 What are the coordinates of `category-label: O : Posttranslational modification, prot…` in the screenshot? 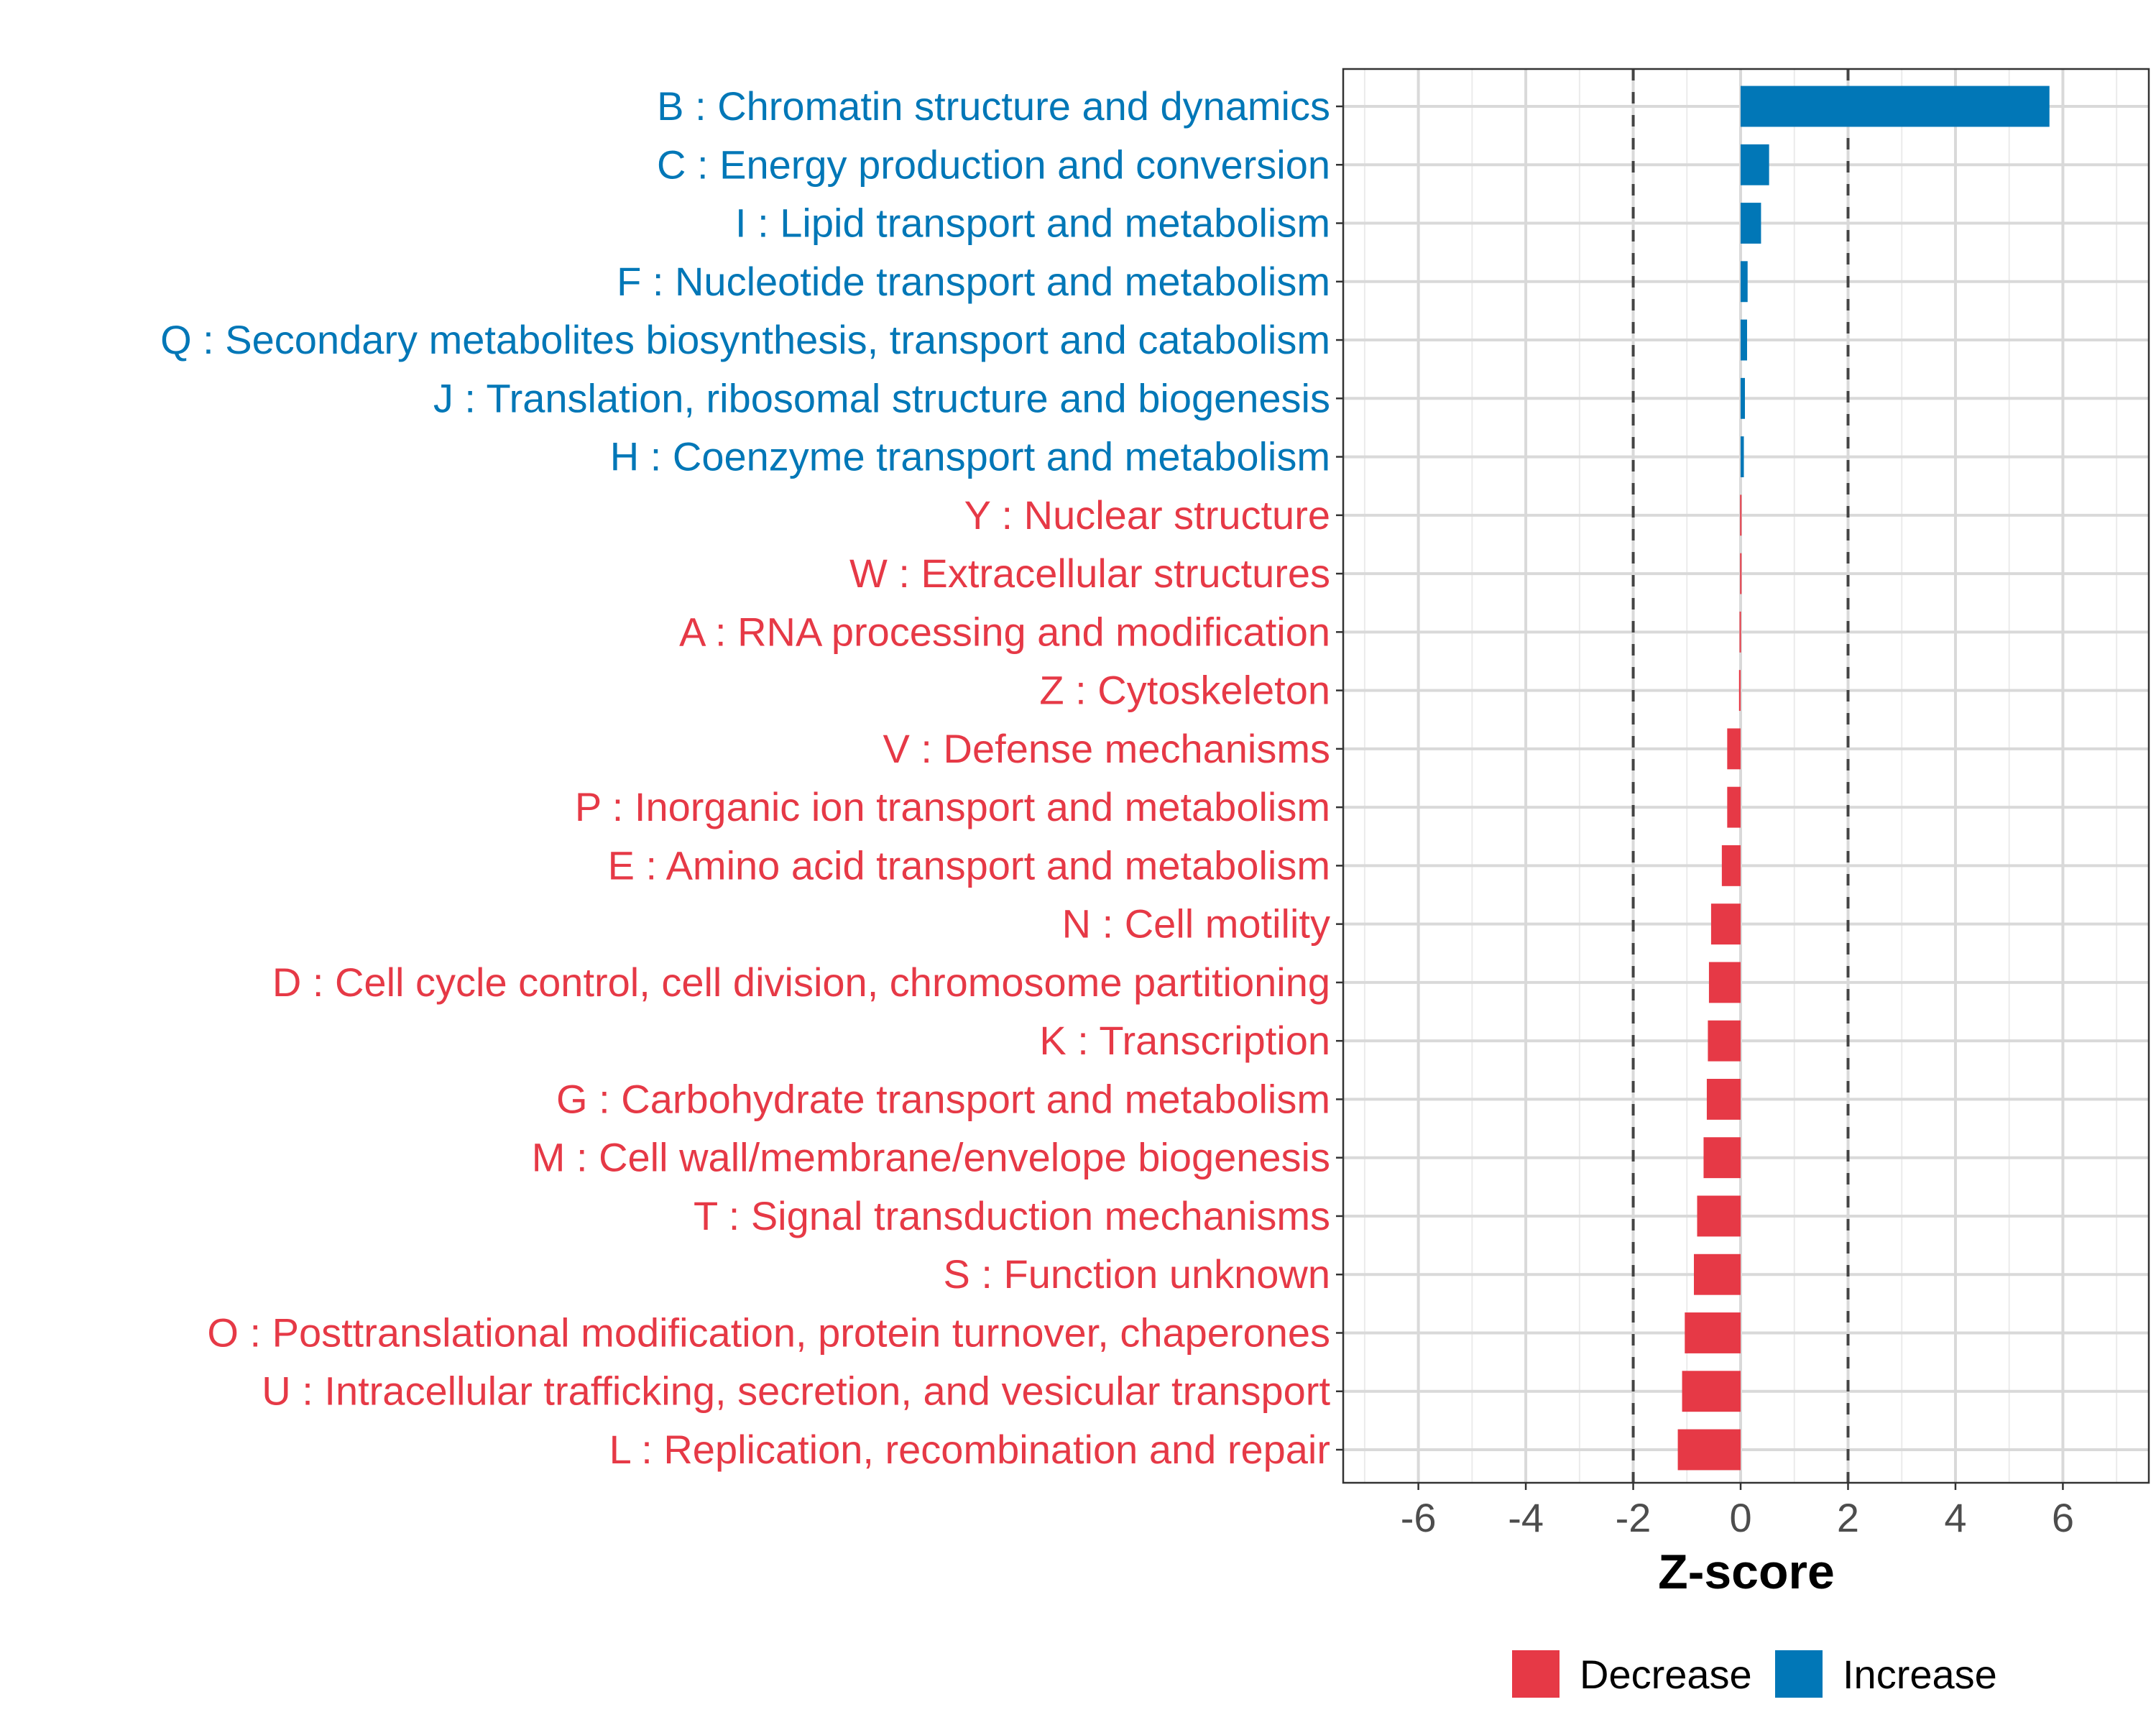 It's located at (768, 1332).